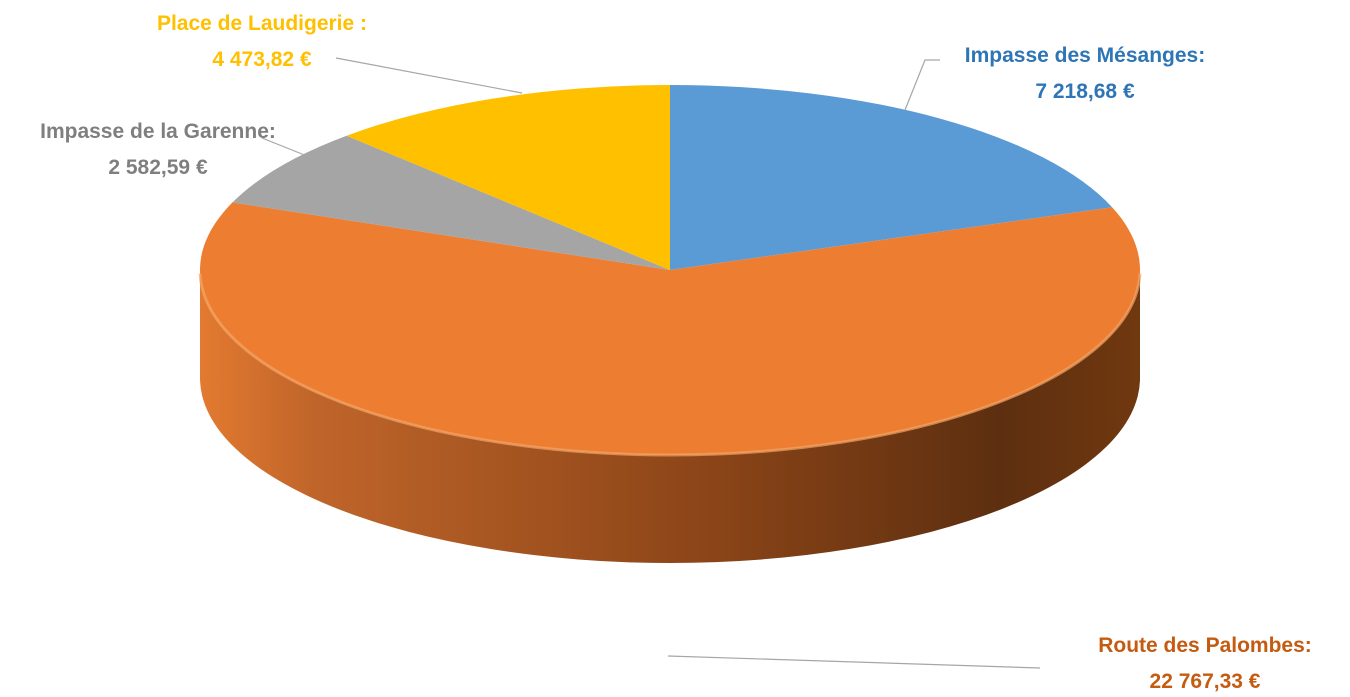  Describe the element at coordinates (1085, 55) in the screenshot. I see `data-label-name-impasse-des-mesanges: Impasse des Mésanges:` at that location.